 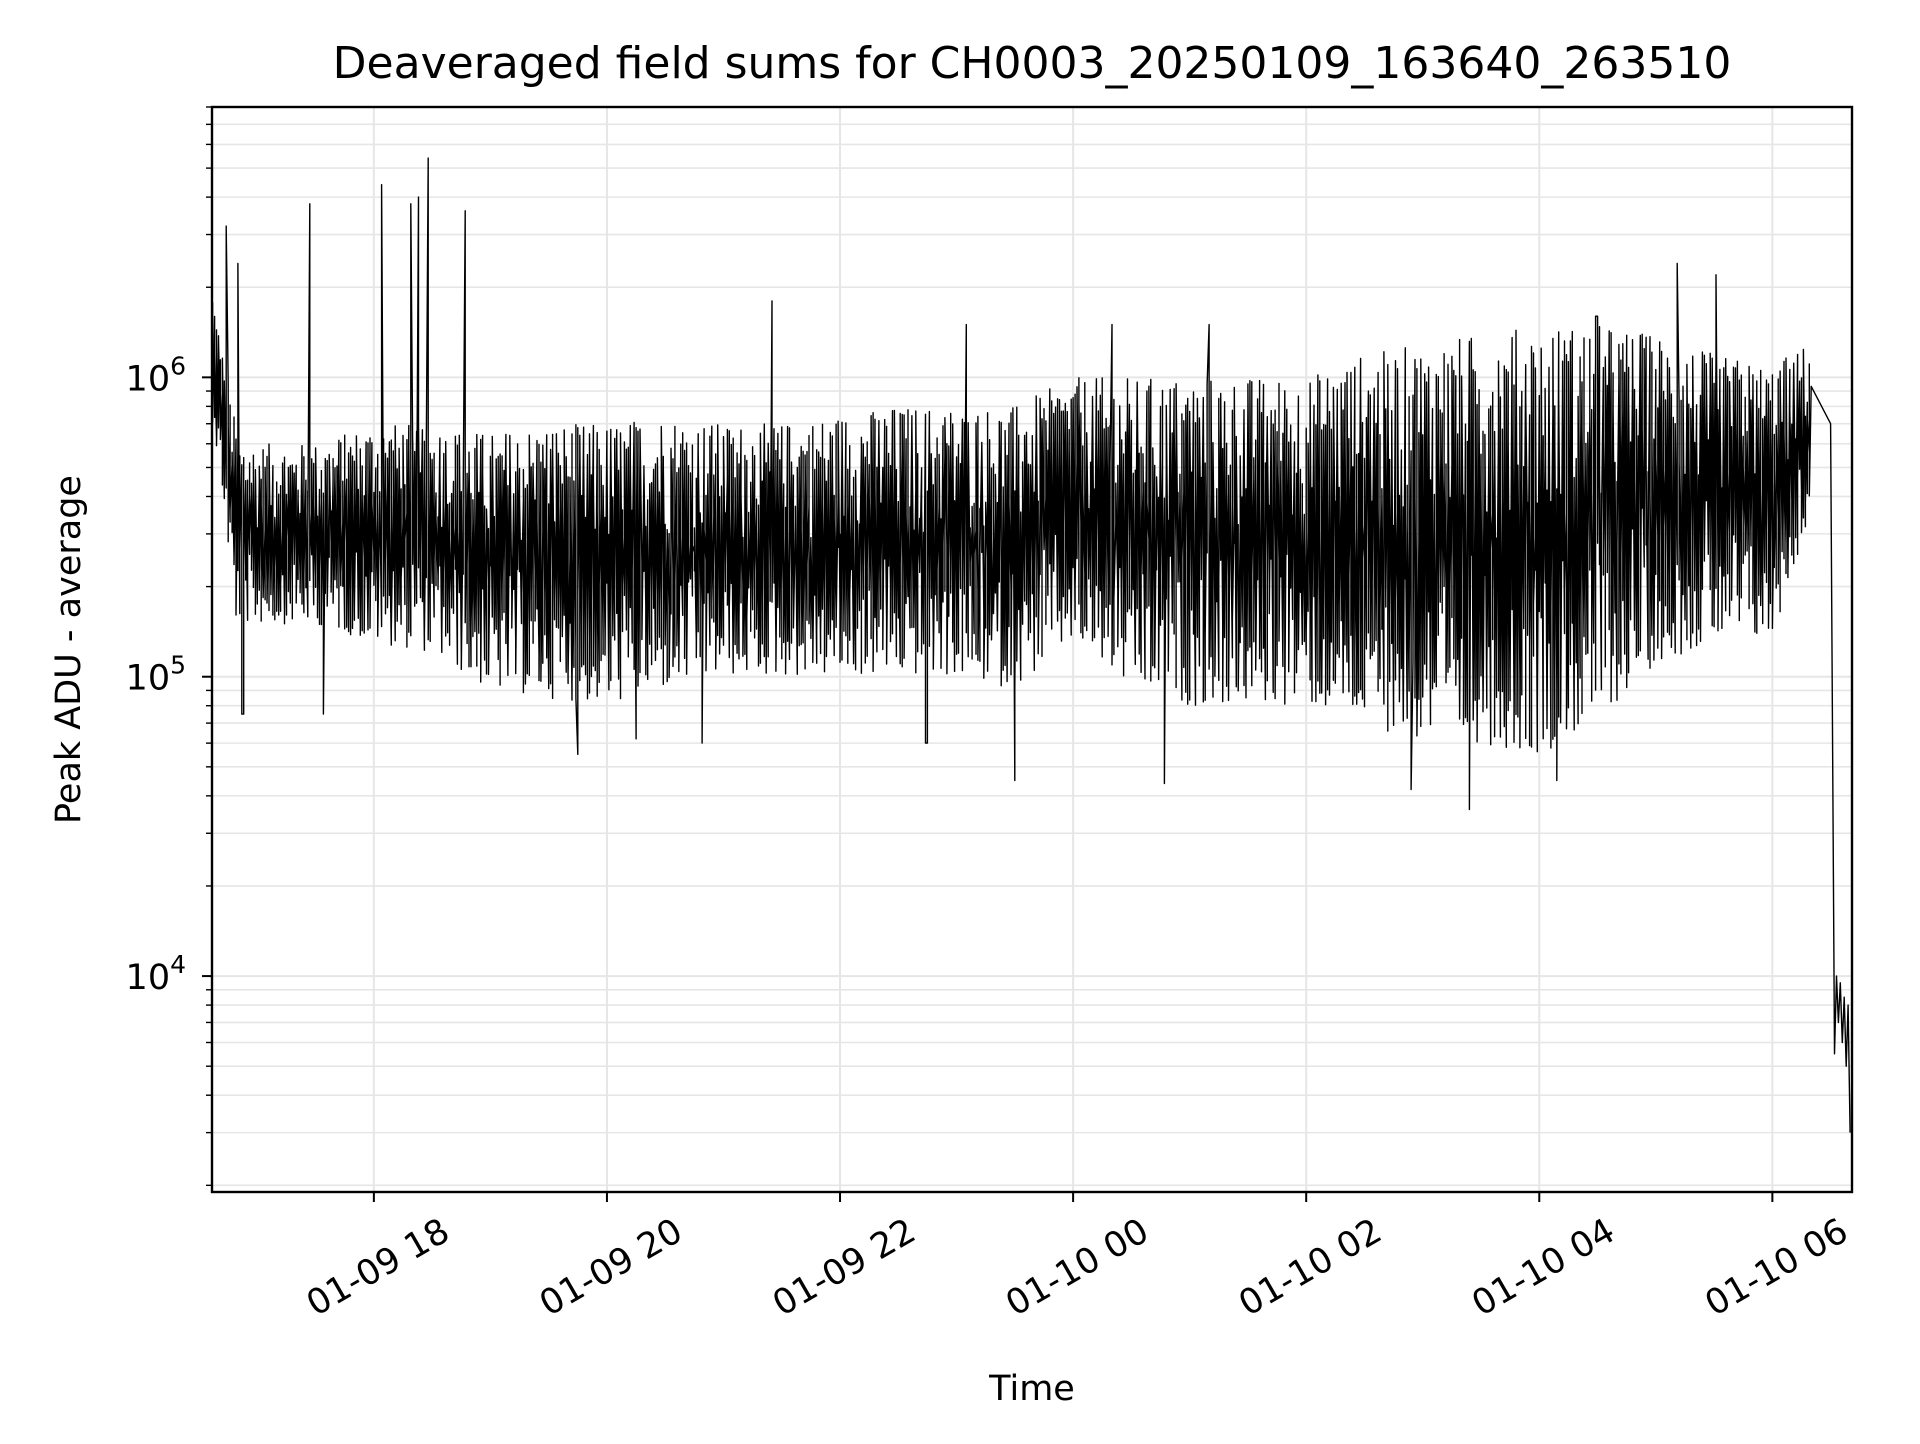 I want to click on x-tick-label: 01-10 00, so click(x=1077, y=1267).